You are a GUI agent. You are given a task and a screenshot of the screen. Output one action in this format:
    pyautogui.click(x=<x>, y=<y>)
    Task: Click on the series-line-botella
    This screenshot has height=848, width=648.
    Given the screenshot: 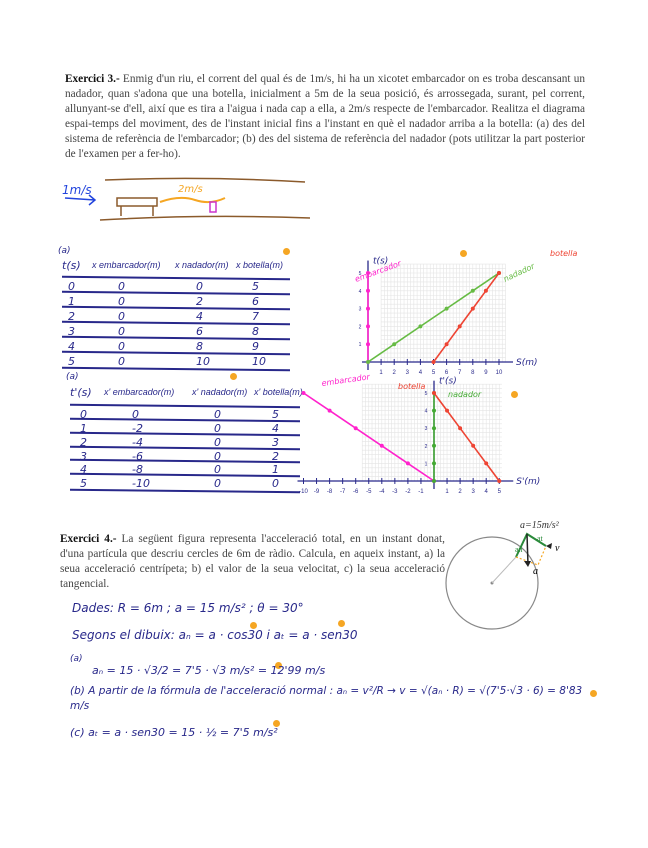 What is the action you would take?
    pyautogui.click(x=466, y=317)
    